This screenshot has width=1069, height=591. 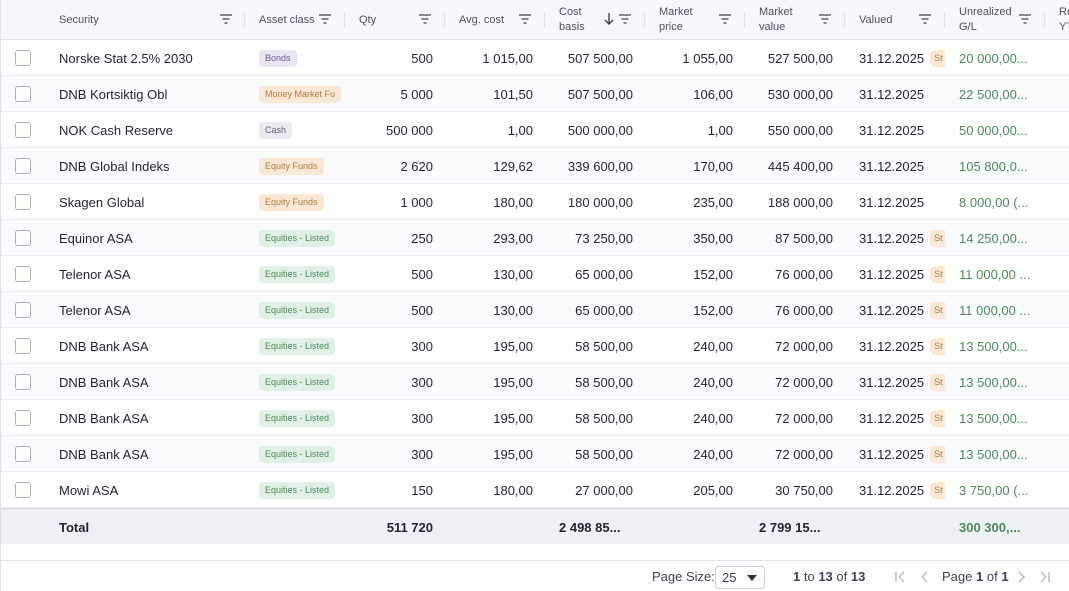 I want to click on header-cost-basis-label: Cost basis, so click(x=572, y=20).